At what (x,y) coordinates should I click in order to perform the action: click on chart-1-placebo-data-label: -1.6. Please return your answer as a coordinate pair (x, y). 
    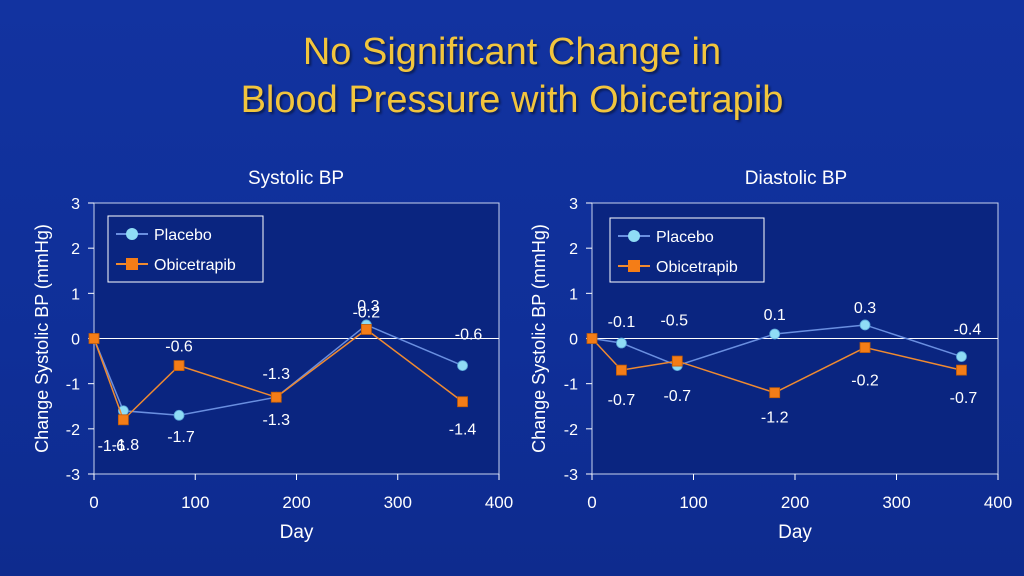
    Looking at the image, I should click on (112, 446).